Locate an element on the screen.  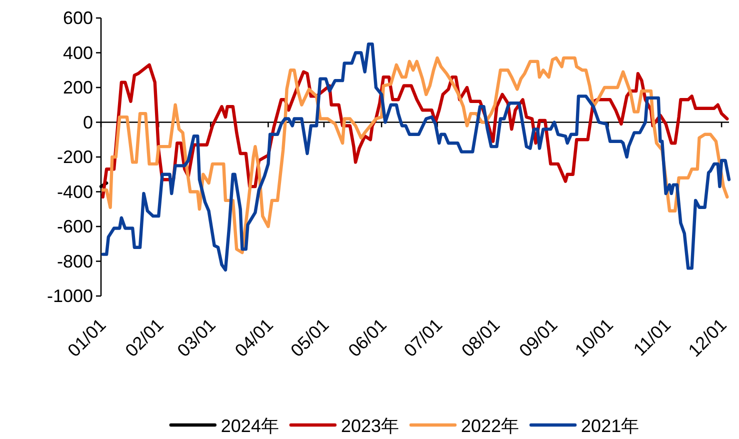
legend-label: 2022年 is located at coordinates (490, 426).